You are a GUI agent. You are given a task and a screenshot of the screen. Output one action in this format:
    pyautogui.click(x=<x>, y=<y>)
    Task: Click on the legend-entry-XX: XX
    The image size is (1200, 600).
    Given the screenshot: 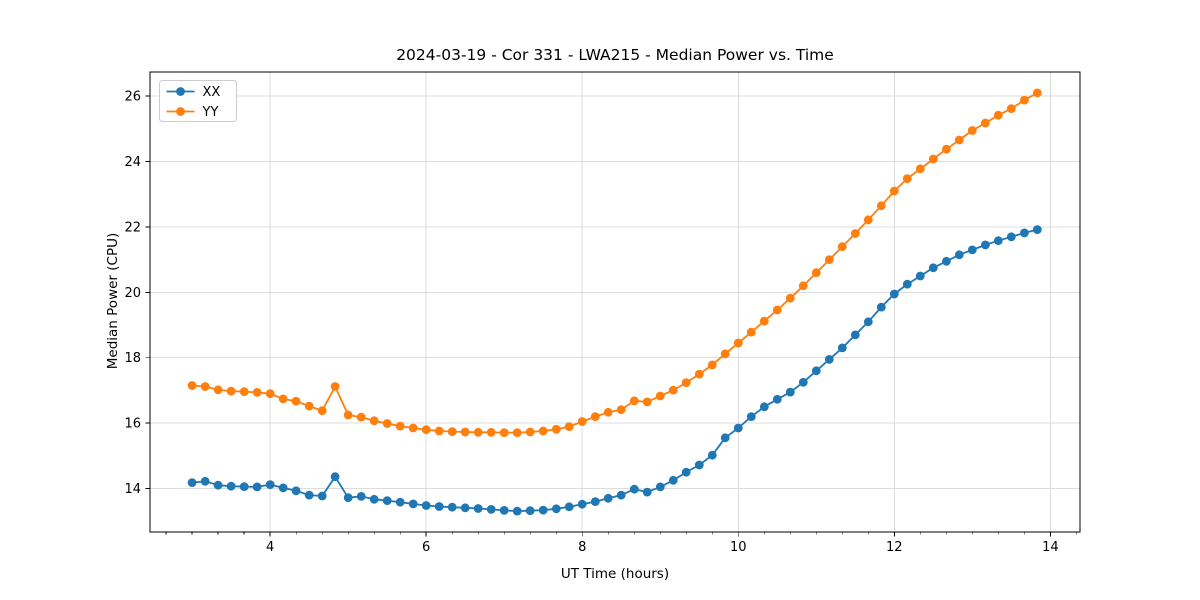 What is the action you would take?
    pyautogui.click(x=193, y=92)
    